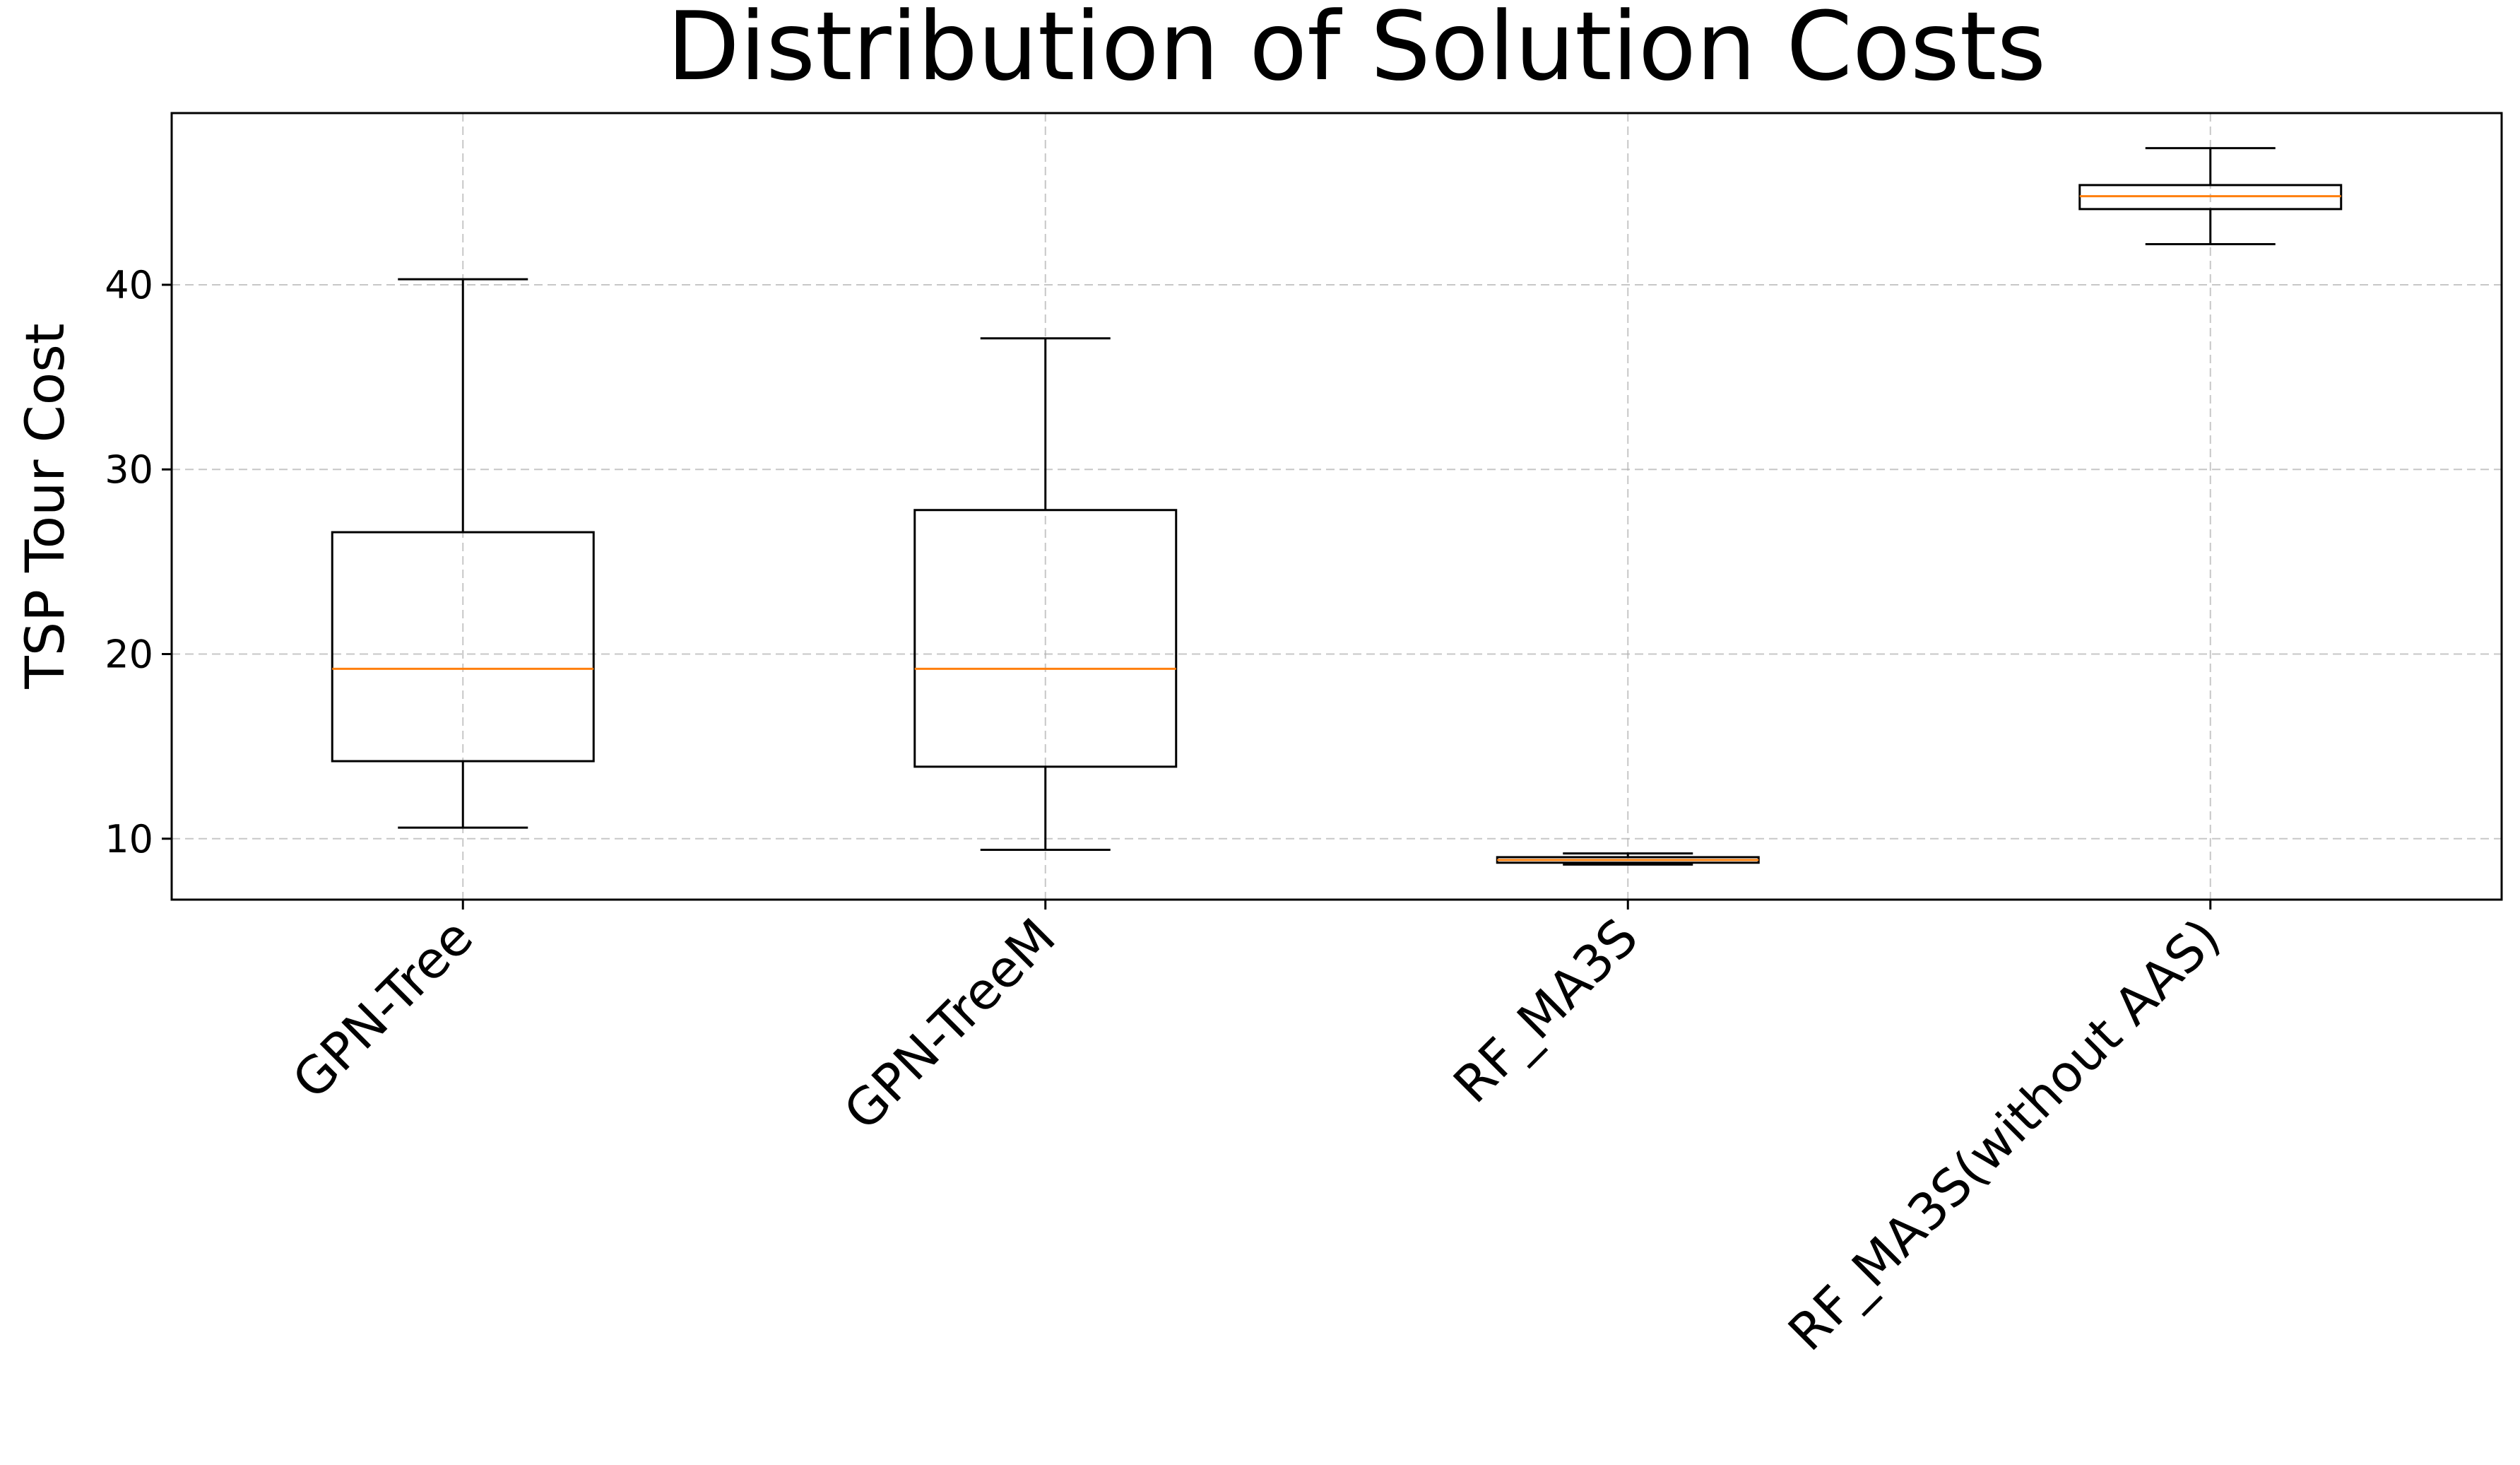  I want to click on box-rf-ma3s-without-aas, so click(2210, 196).